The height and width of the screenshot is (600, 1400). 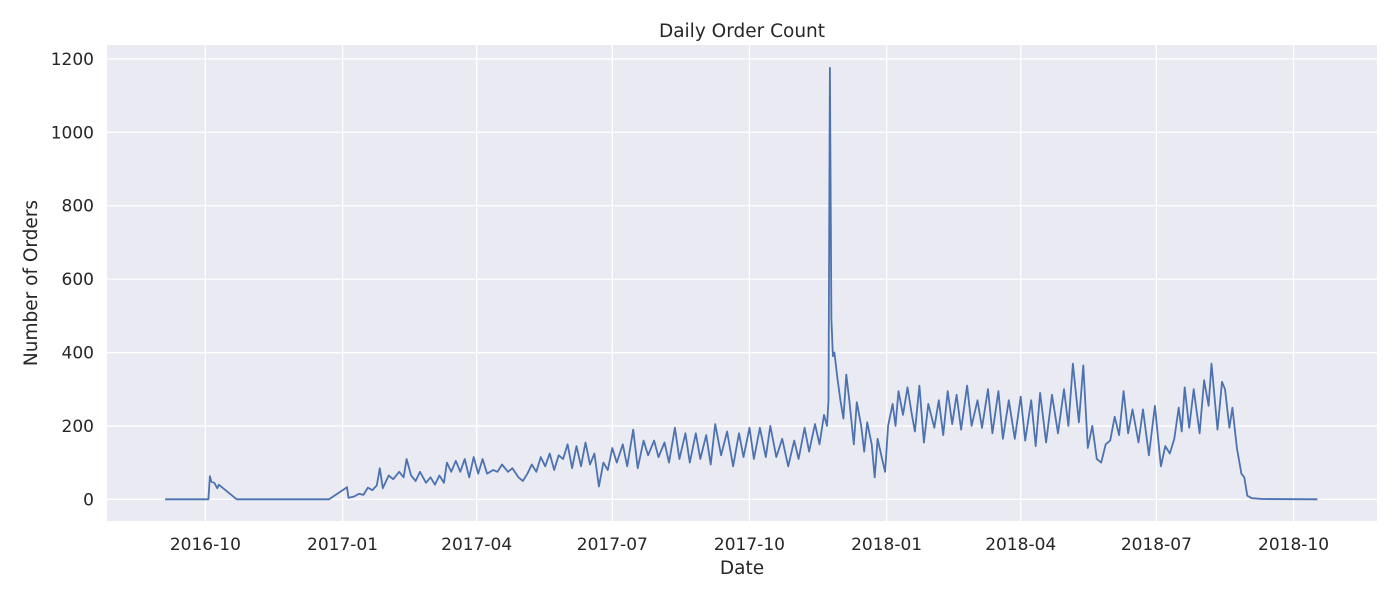 I want to click on y-tick-label: 800, so click(x=78, y=207).